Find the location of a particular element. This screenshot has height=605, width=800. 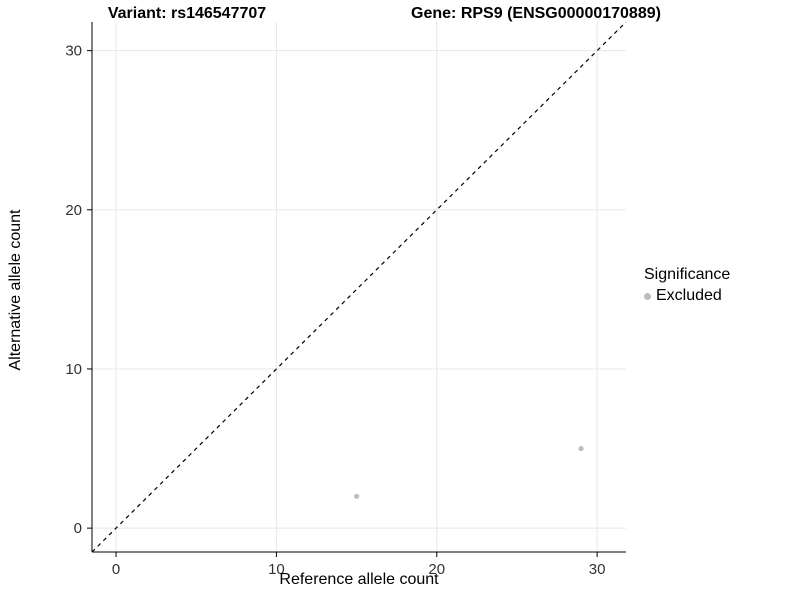

y-tick-label: 0 is located at coordinates (78, 528).